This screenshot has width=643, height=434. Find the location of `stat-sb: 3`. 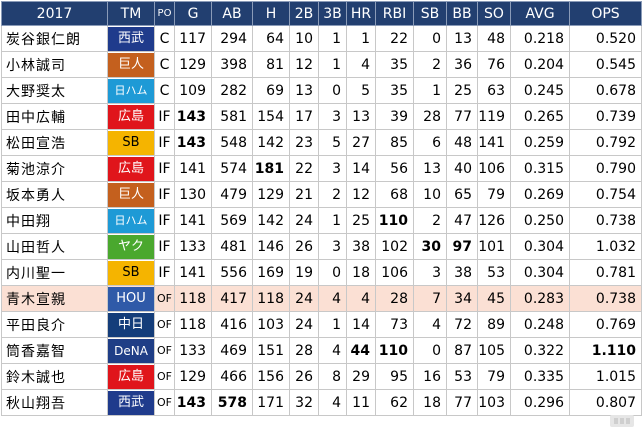

stat-sb: 3 is located at coordinates (430, 272).